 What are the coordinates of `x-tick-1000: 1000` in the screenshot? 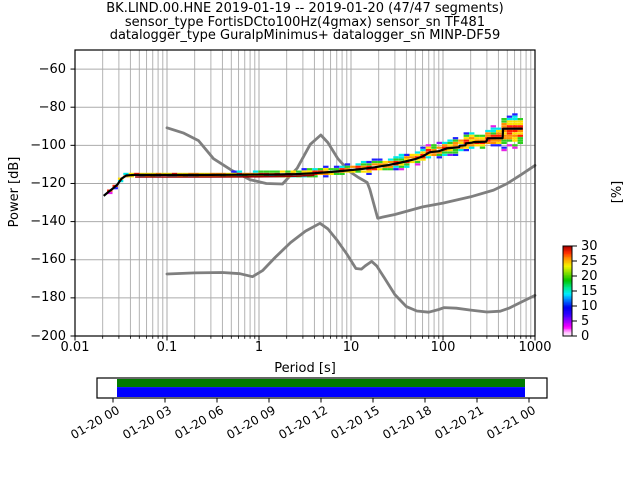 It's located at (535, 347).